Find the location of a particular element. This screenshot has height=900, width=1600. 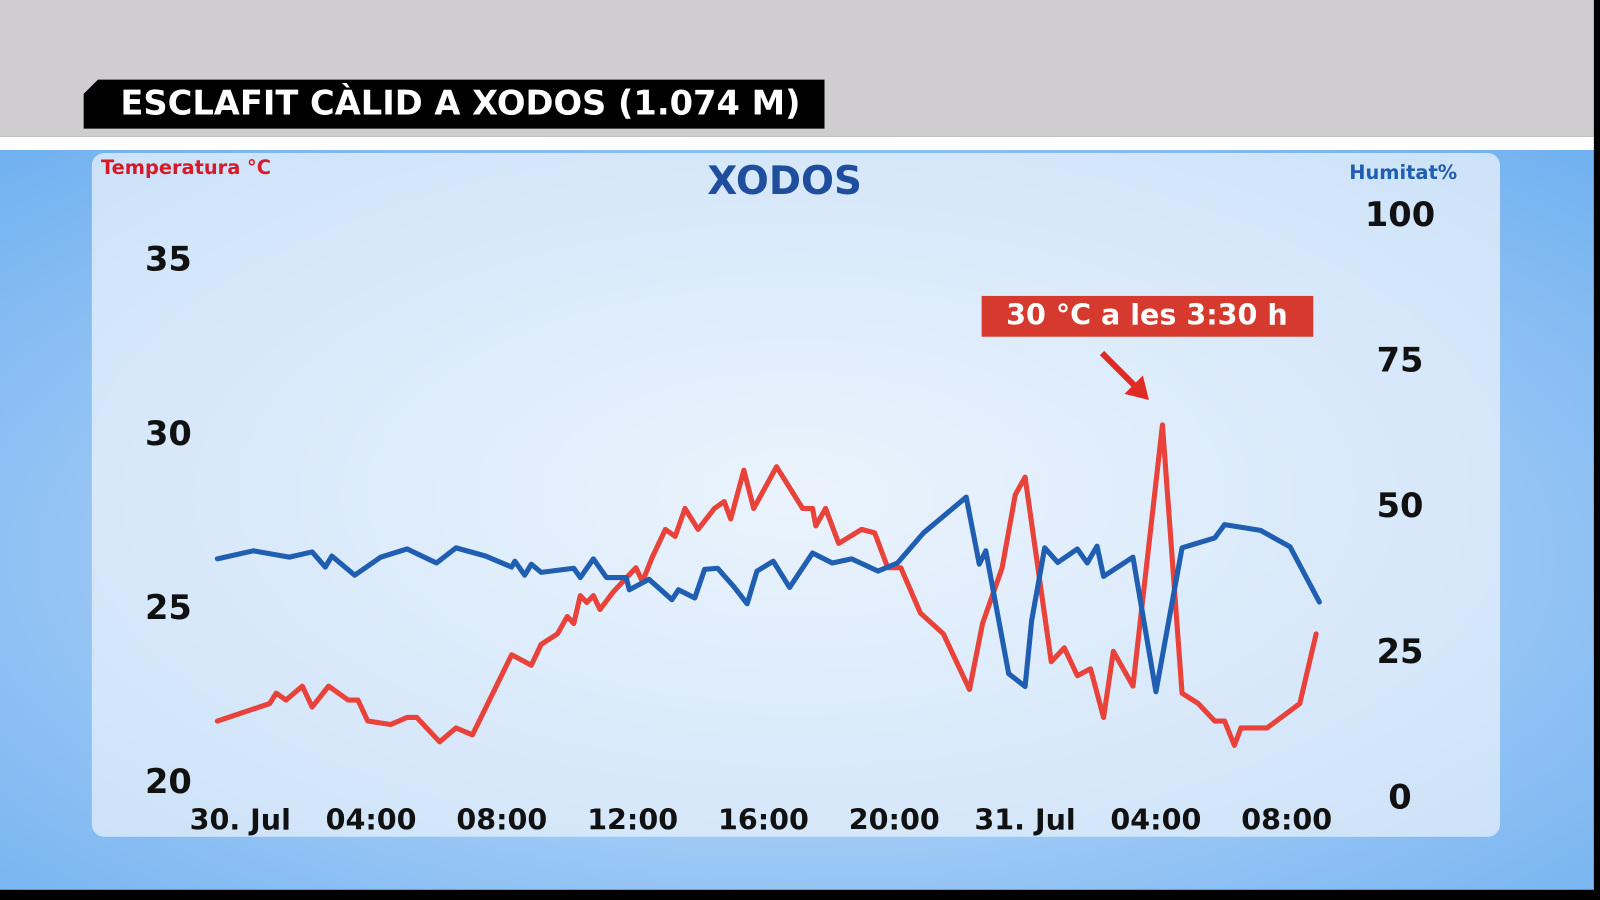

x-tick-label: 30. Jul is located at coordinates (240, 819).